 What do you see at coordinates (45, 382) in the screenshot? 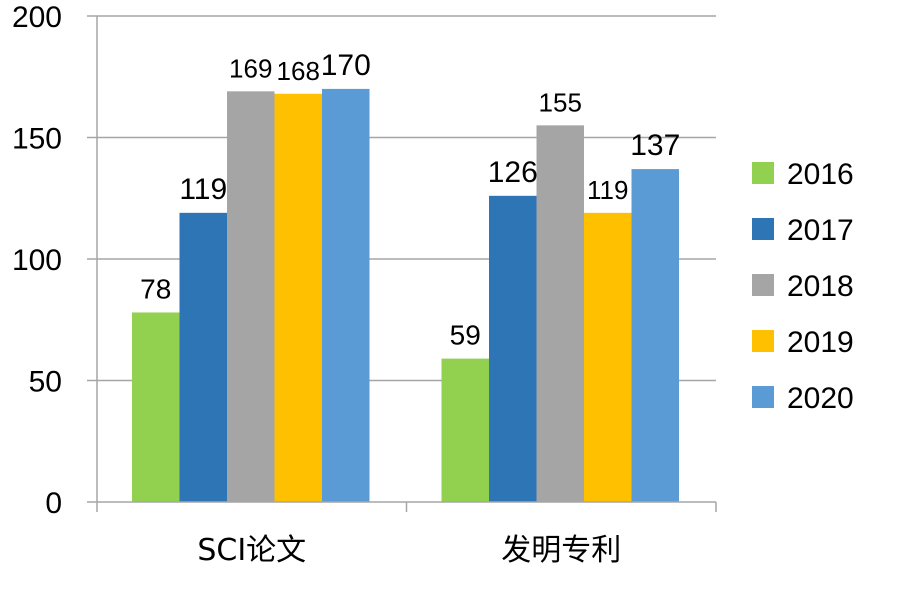
I see `y-tick-label-50: 50` at bounding box center [45, 382].